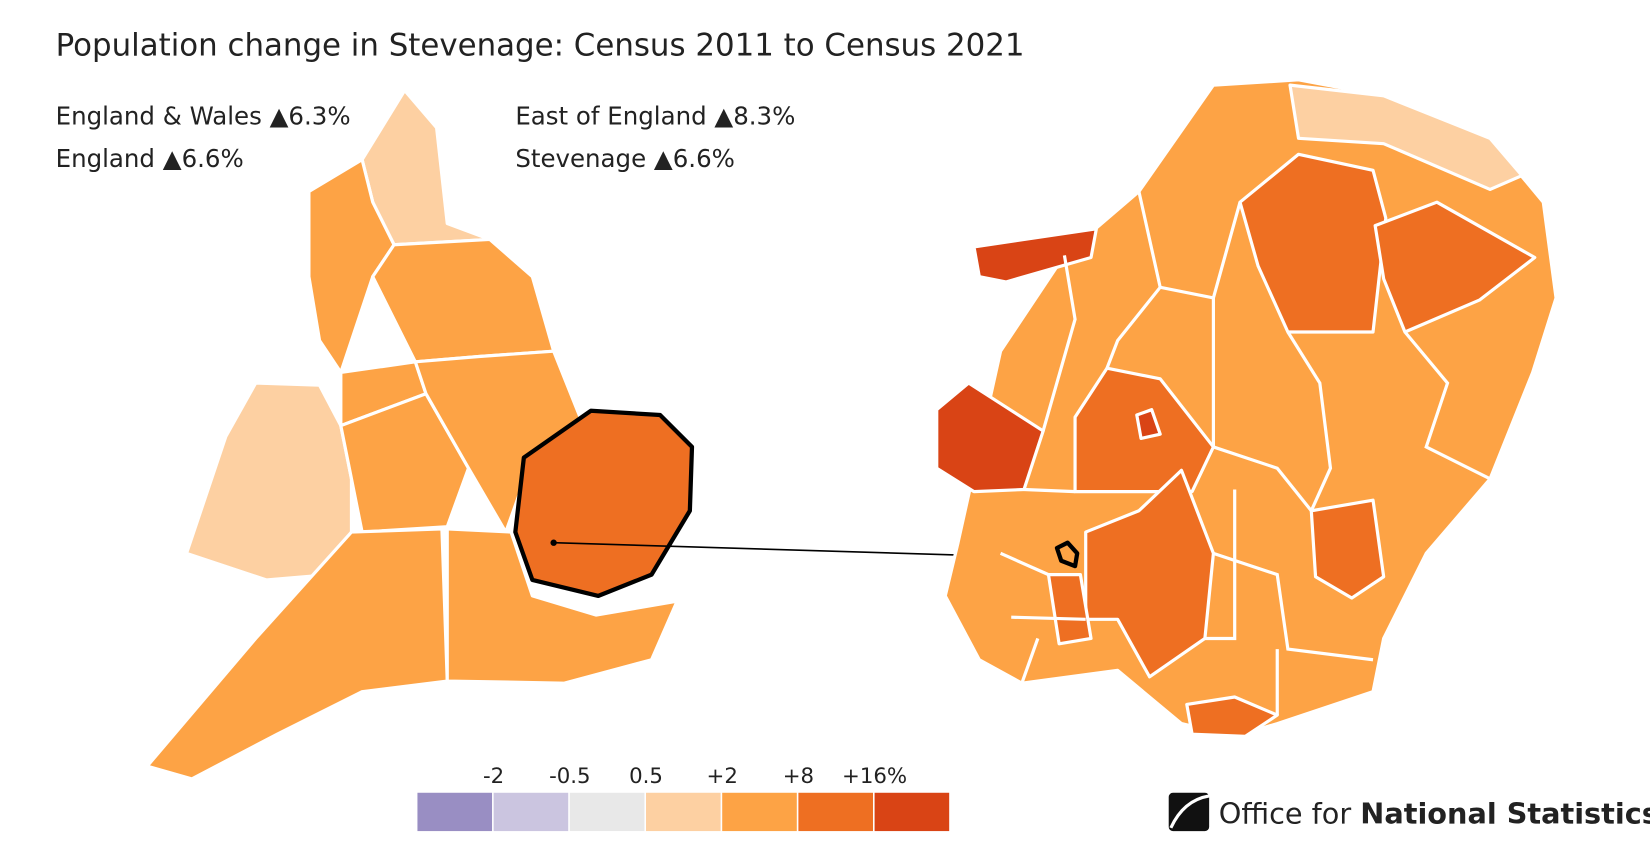 The width and height of the screenshot is (1650, 863). I want to click on legend-label: -2, so click(493, 776).